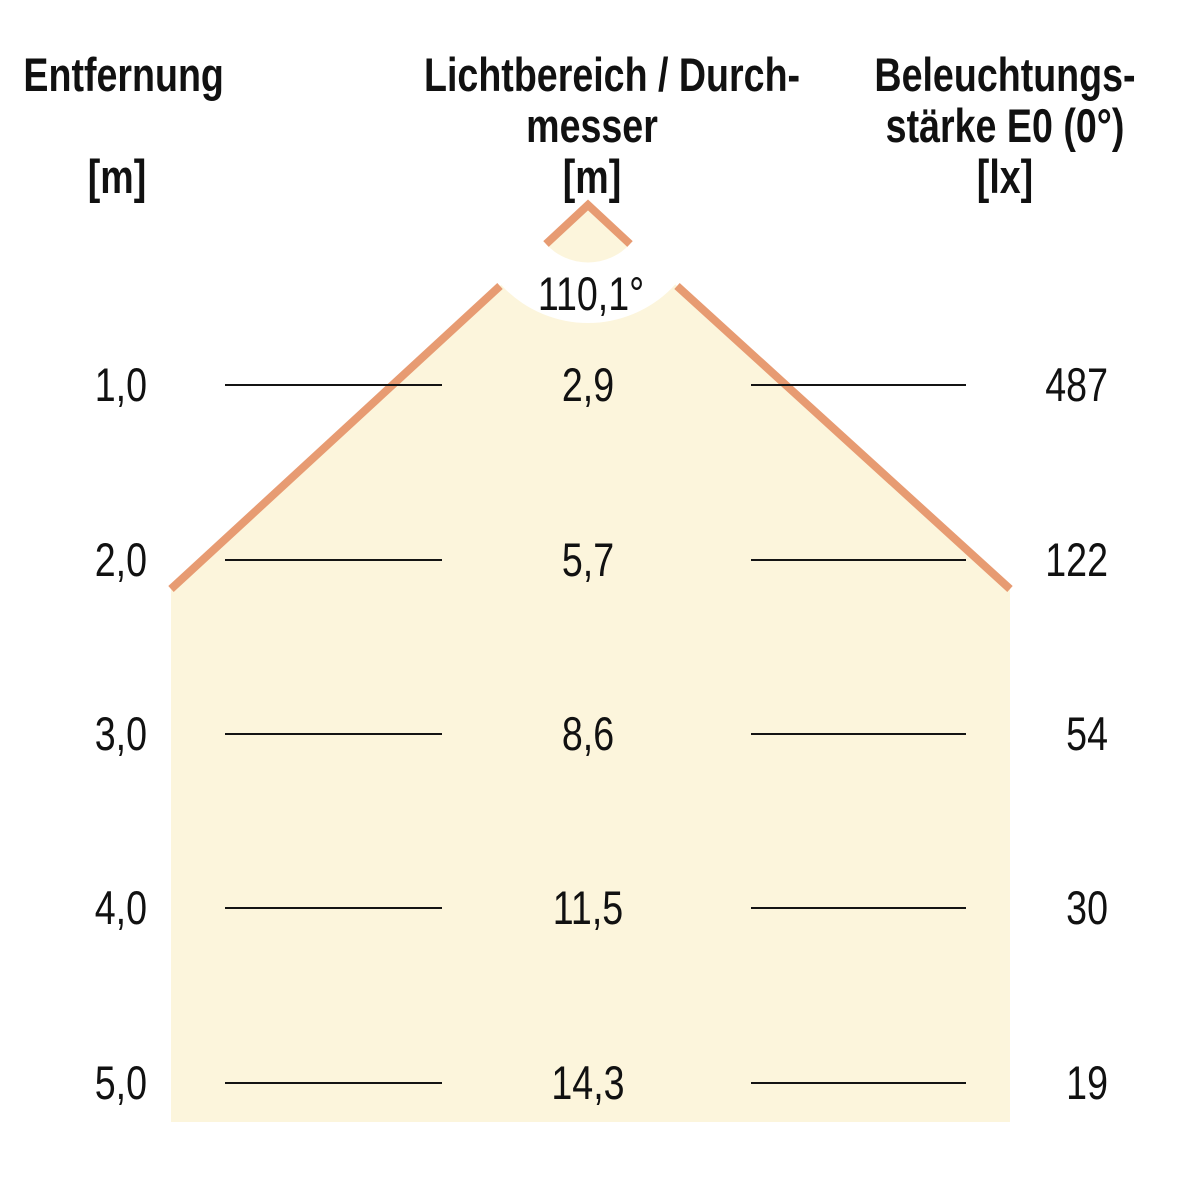 This screenshot has width=1182, height=1182. I want to click on diameter-value: 8,6, so click(588, 733).